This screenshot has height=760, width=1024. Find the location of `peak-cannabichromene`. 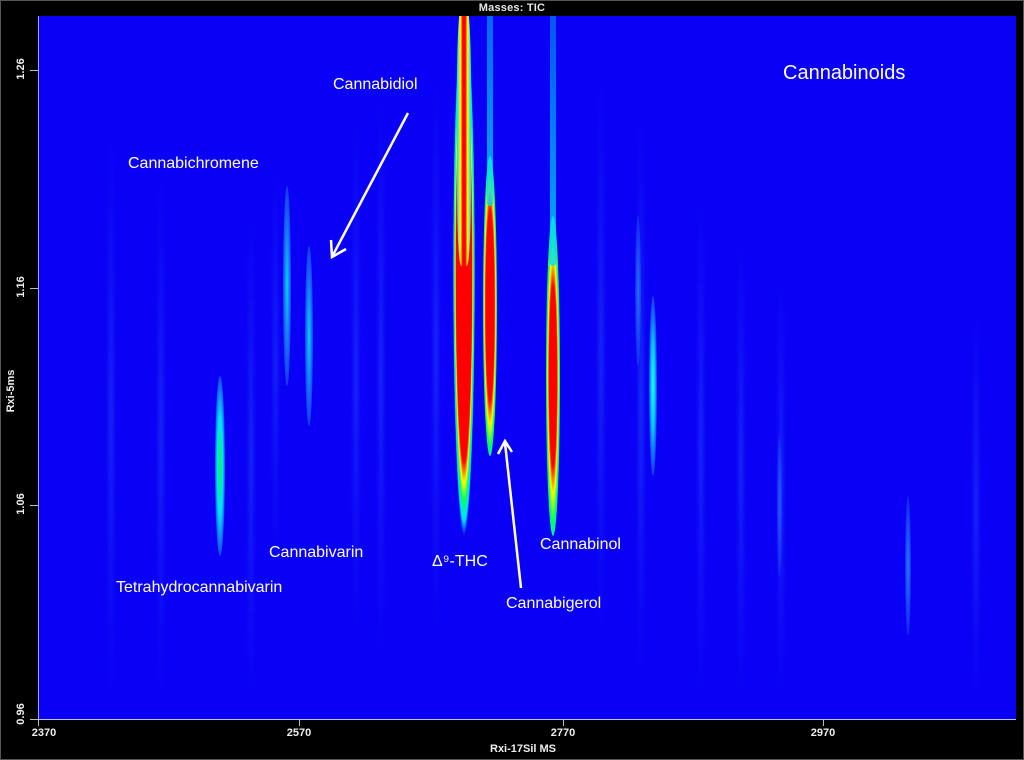

peak-cannabichromene is located at coordinates (287, 286).